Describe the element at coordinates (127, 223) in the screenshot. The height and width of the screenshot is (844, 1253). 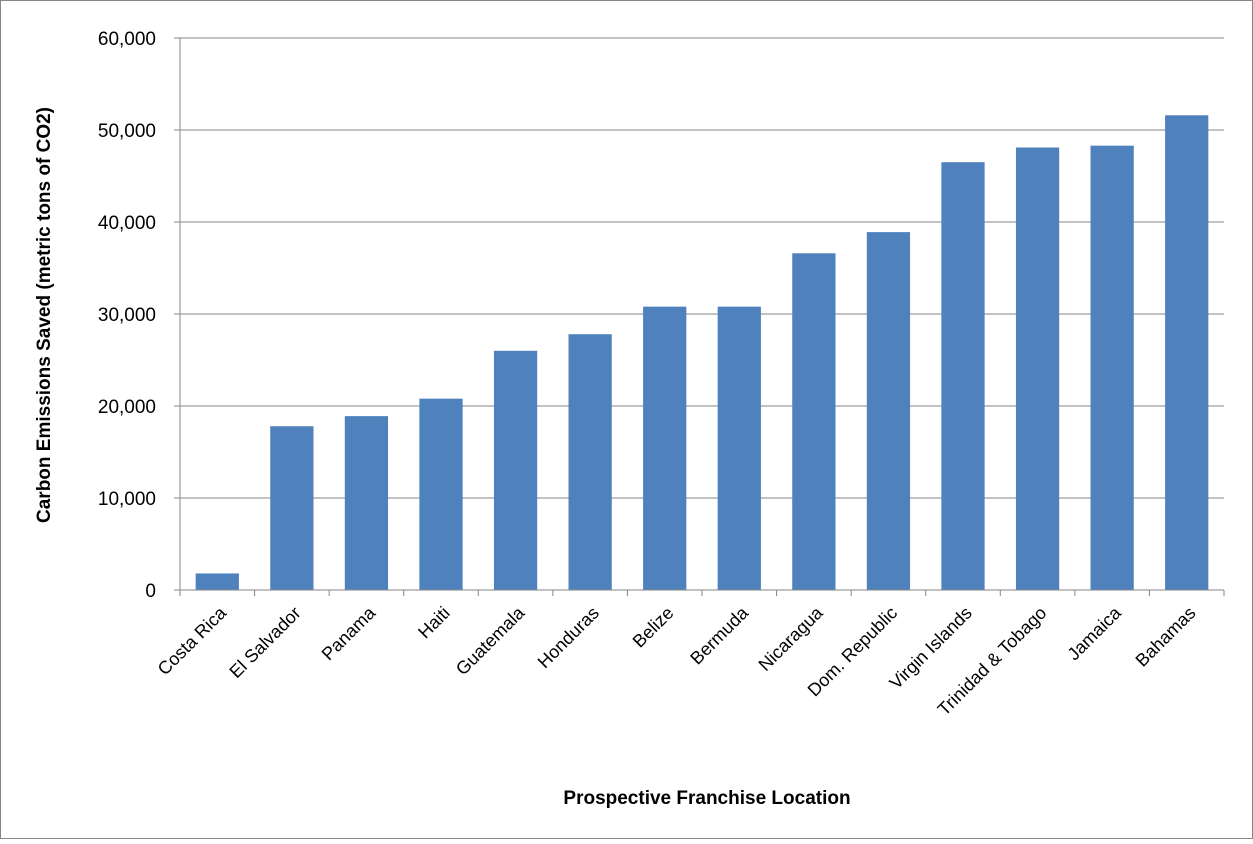
I see `y-tick-label: 40,000` at that location.